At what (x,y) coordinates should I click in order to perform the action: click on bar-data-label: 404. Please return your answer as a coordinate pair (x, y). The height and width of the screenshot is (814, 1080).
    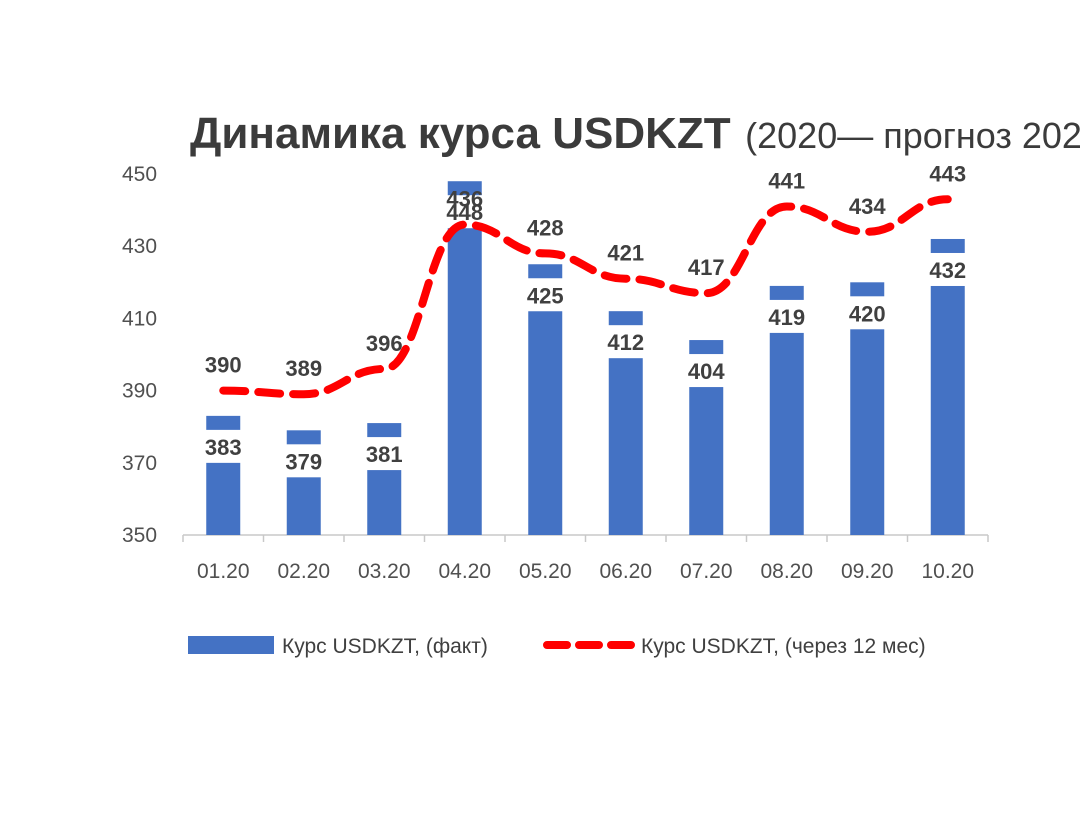
    Looking at the image, I should click on (706, 371).